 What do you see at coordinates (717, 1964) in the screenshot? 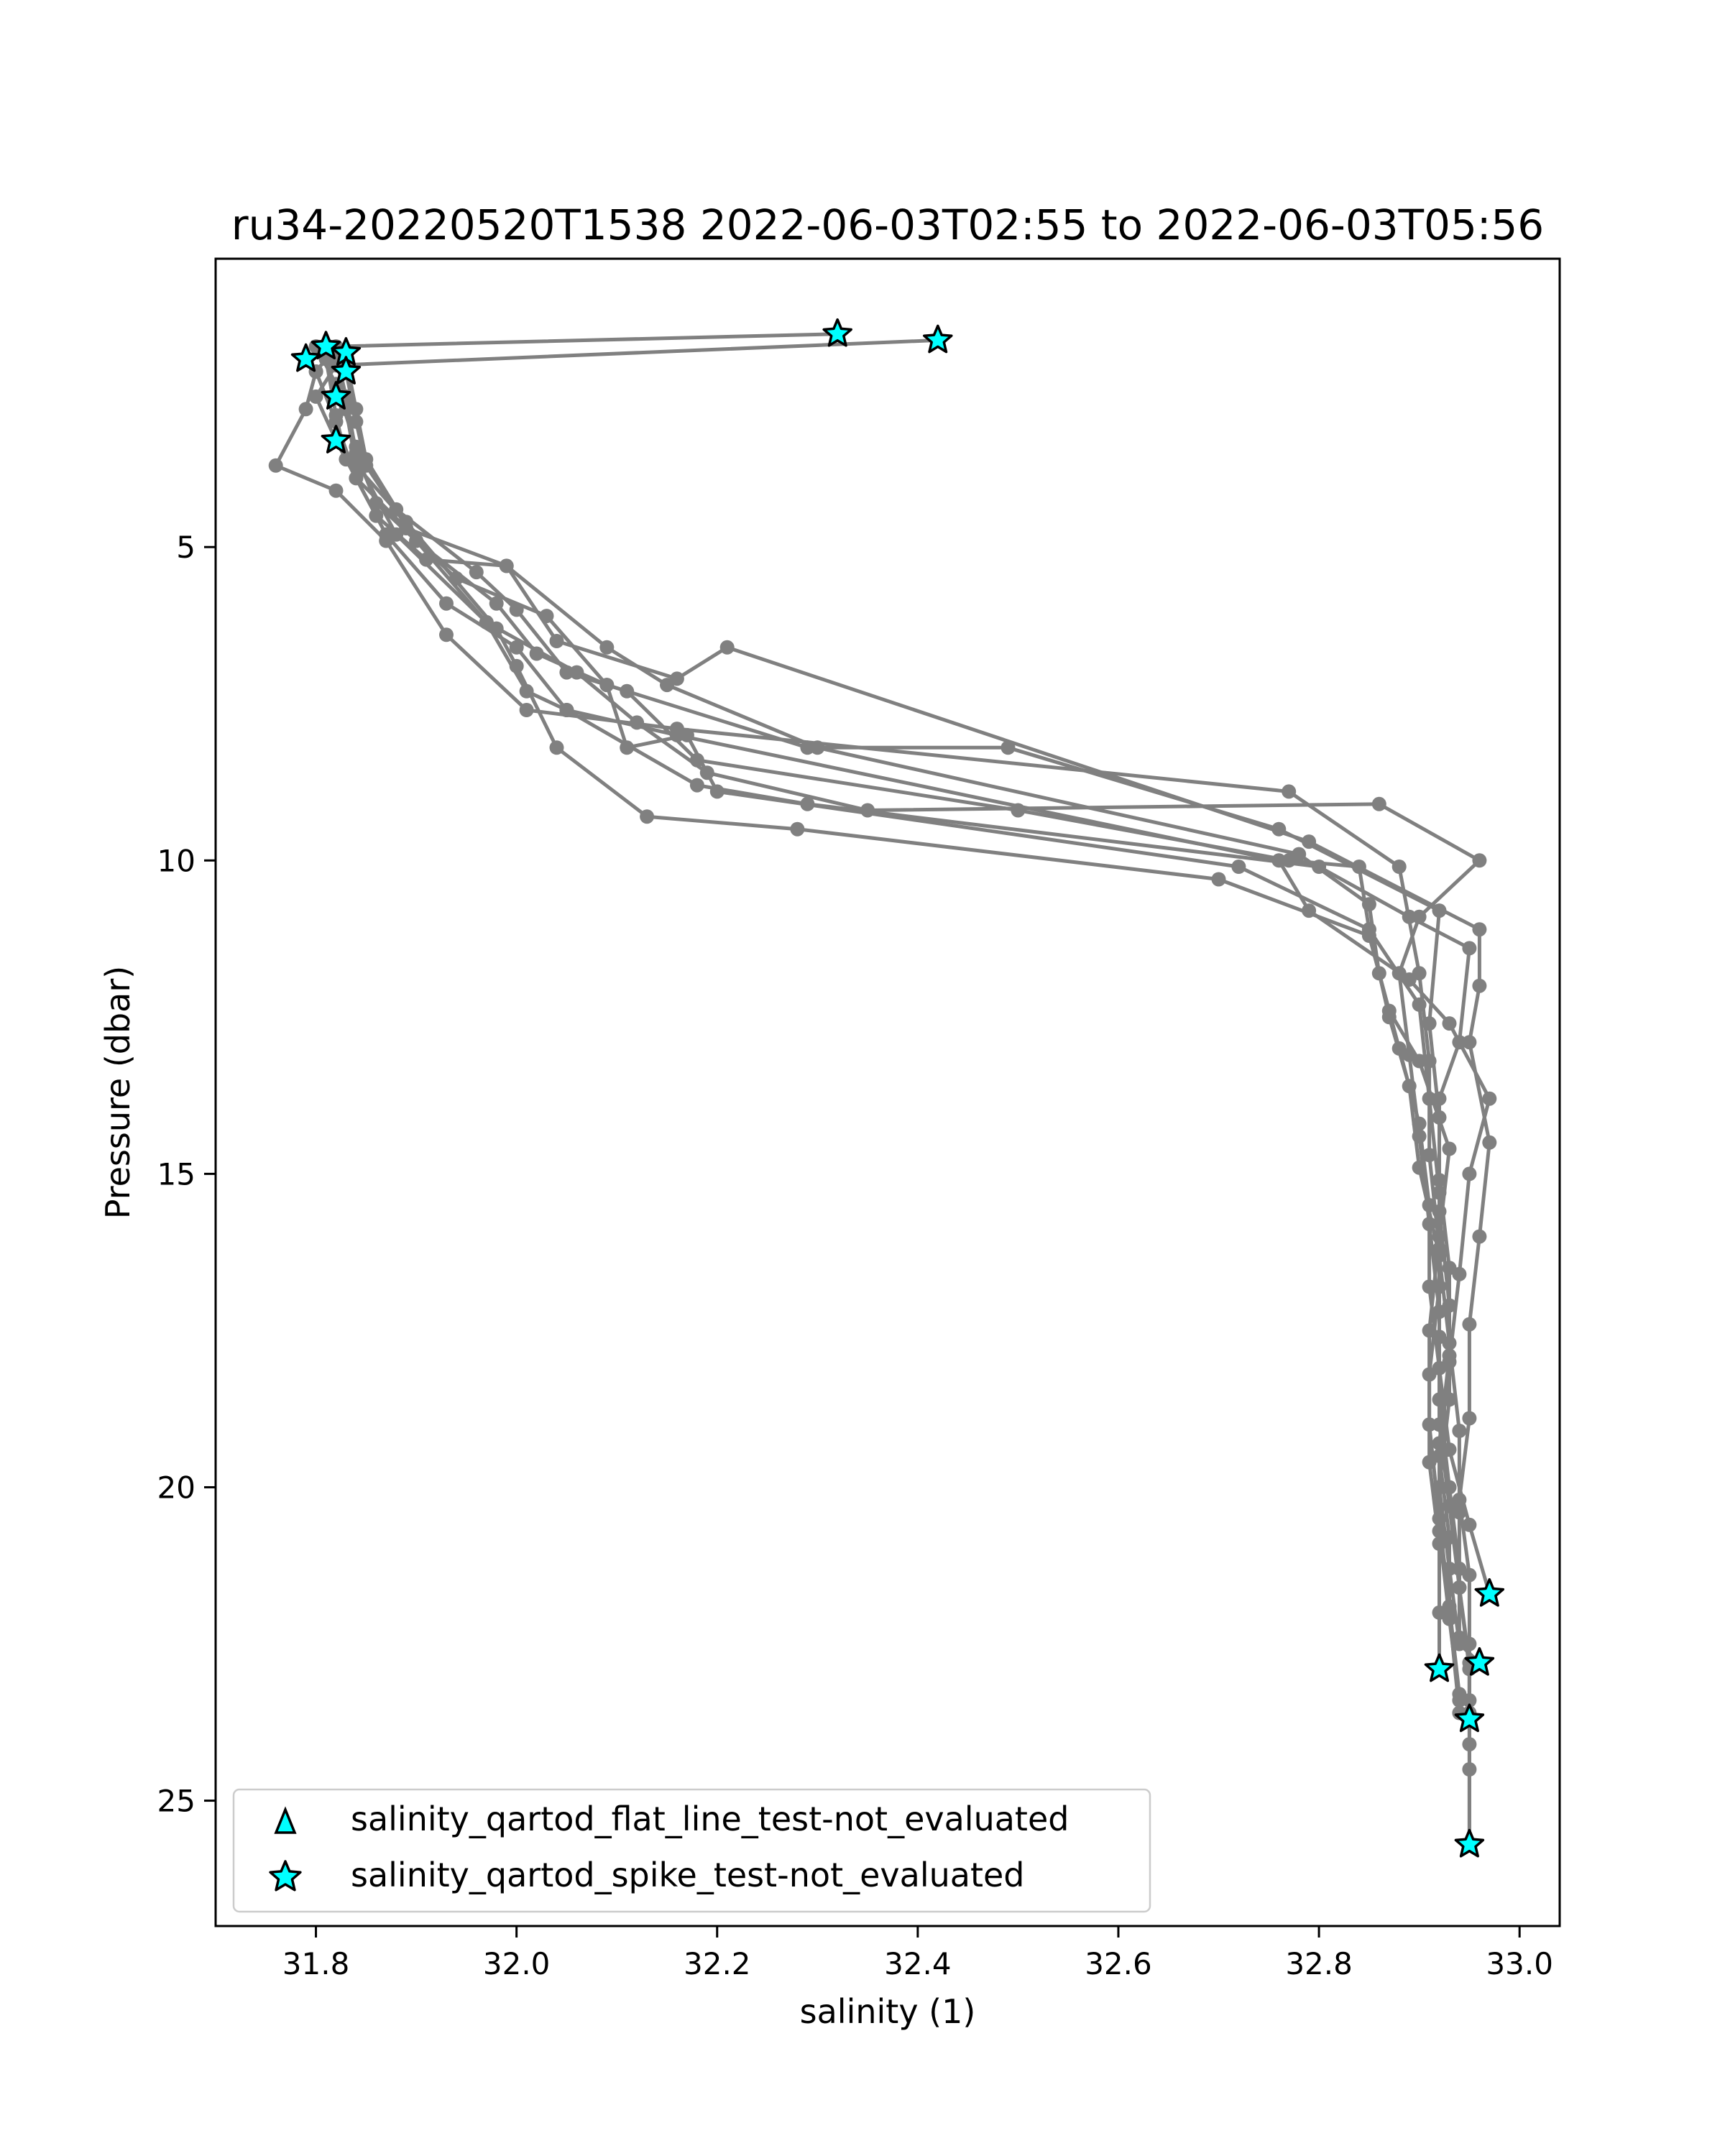
I see `x-tick-label: 32.2` at bounding box center [717, 1964].